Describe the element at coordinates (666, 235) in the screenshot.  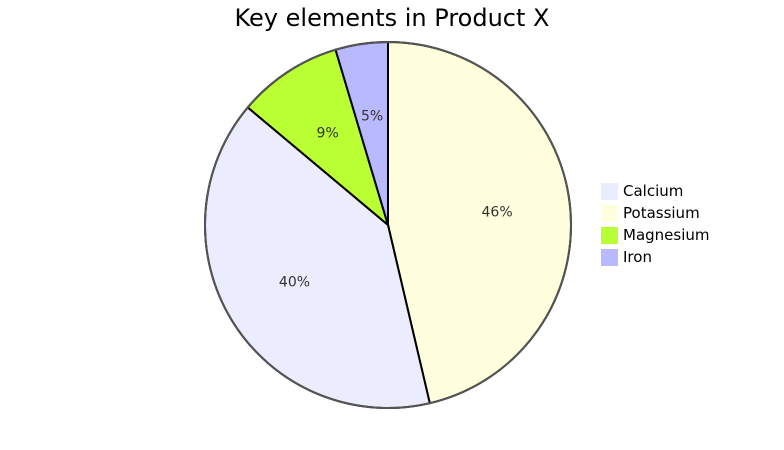
I see `legend-label-magnesium: Magnesium` at that location.